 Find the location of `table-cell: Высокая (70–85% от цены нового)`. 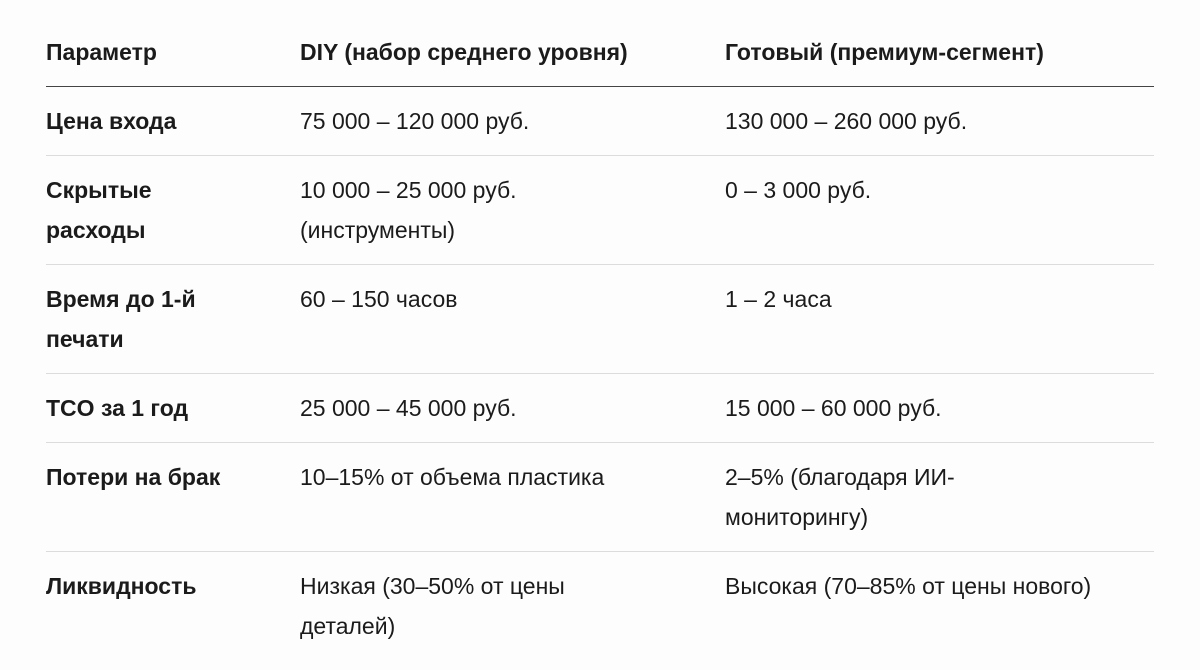

table-cell: Высокая (70–85% от цены нового) is located at coordinates (939, 606).